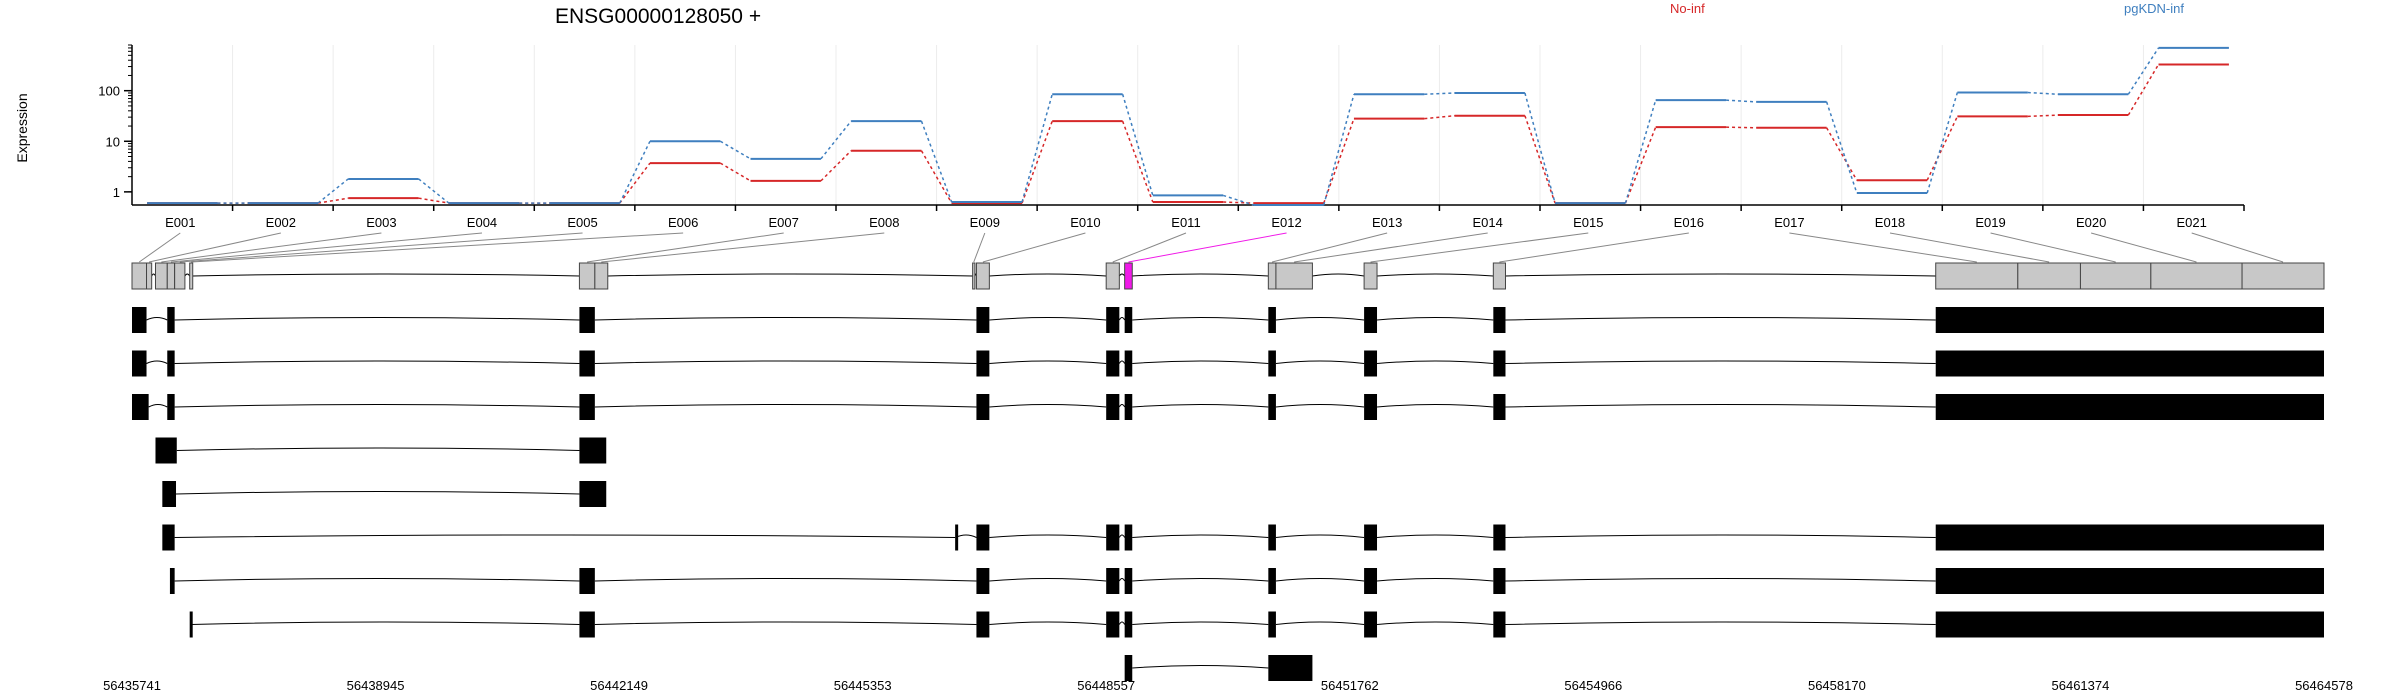  What do you see at coordinates (1207, 247) in the screenshot?
I see `connector-E012` at bounding box center [1207, 247].